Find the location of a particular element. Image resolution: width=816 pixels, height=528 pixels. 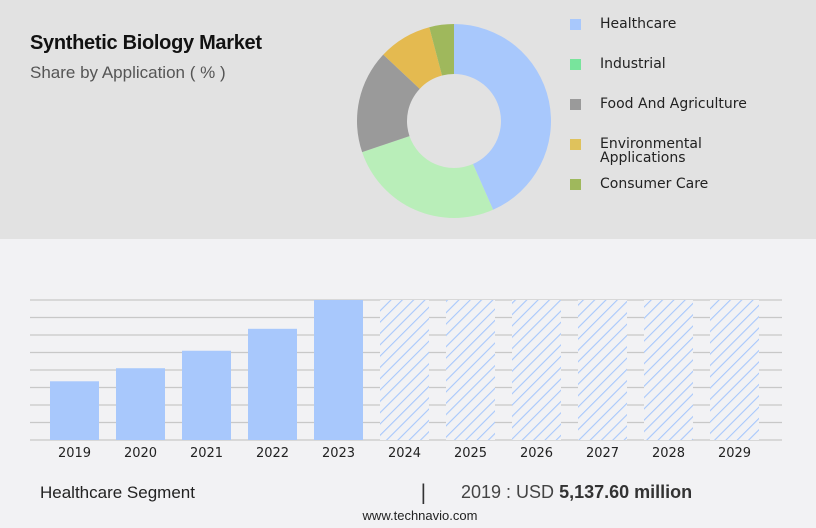

x-label-2025: 2025 is located at coordinates (470, 453).